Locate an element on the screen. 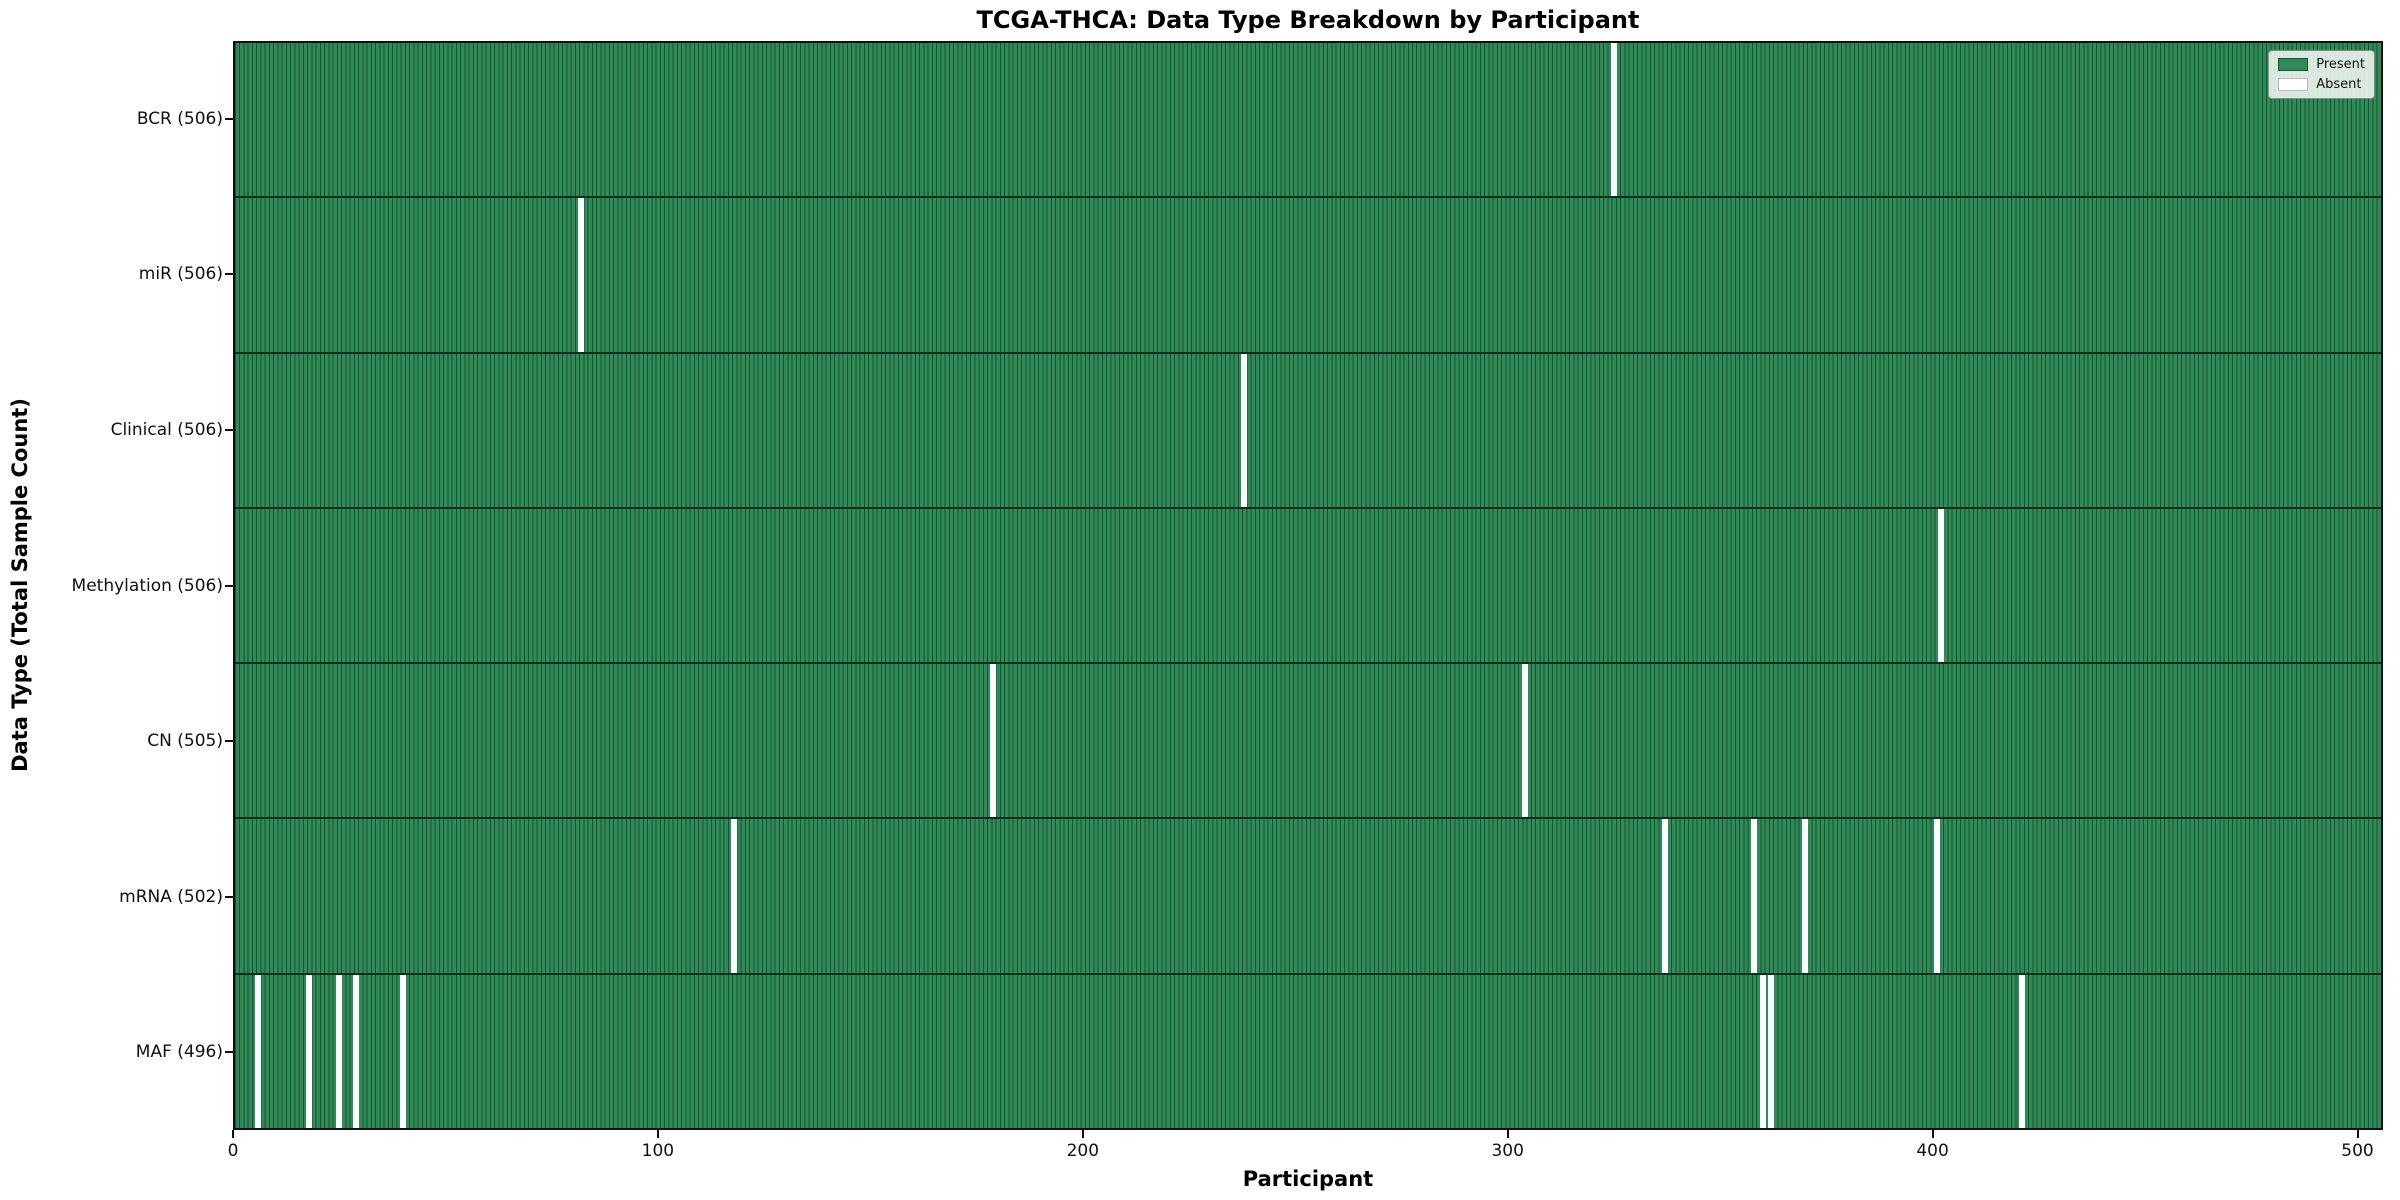  x-tick-label: 0 is located at coordinates (233, 1151).